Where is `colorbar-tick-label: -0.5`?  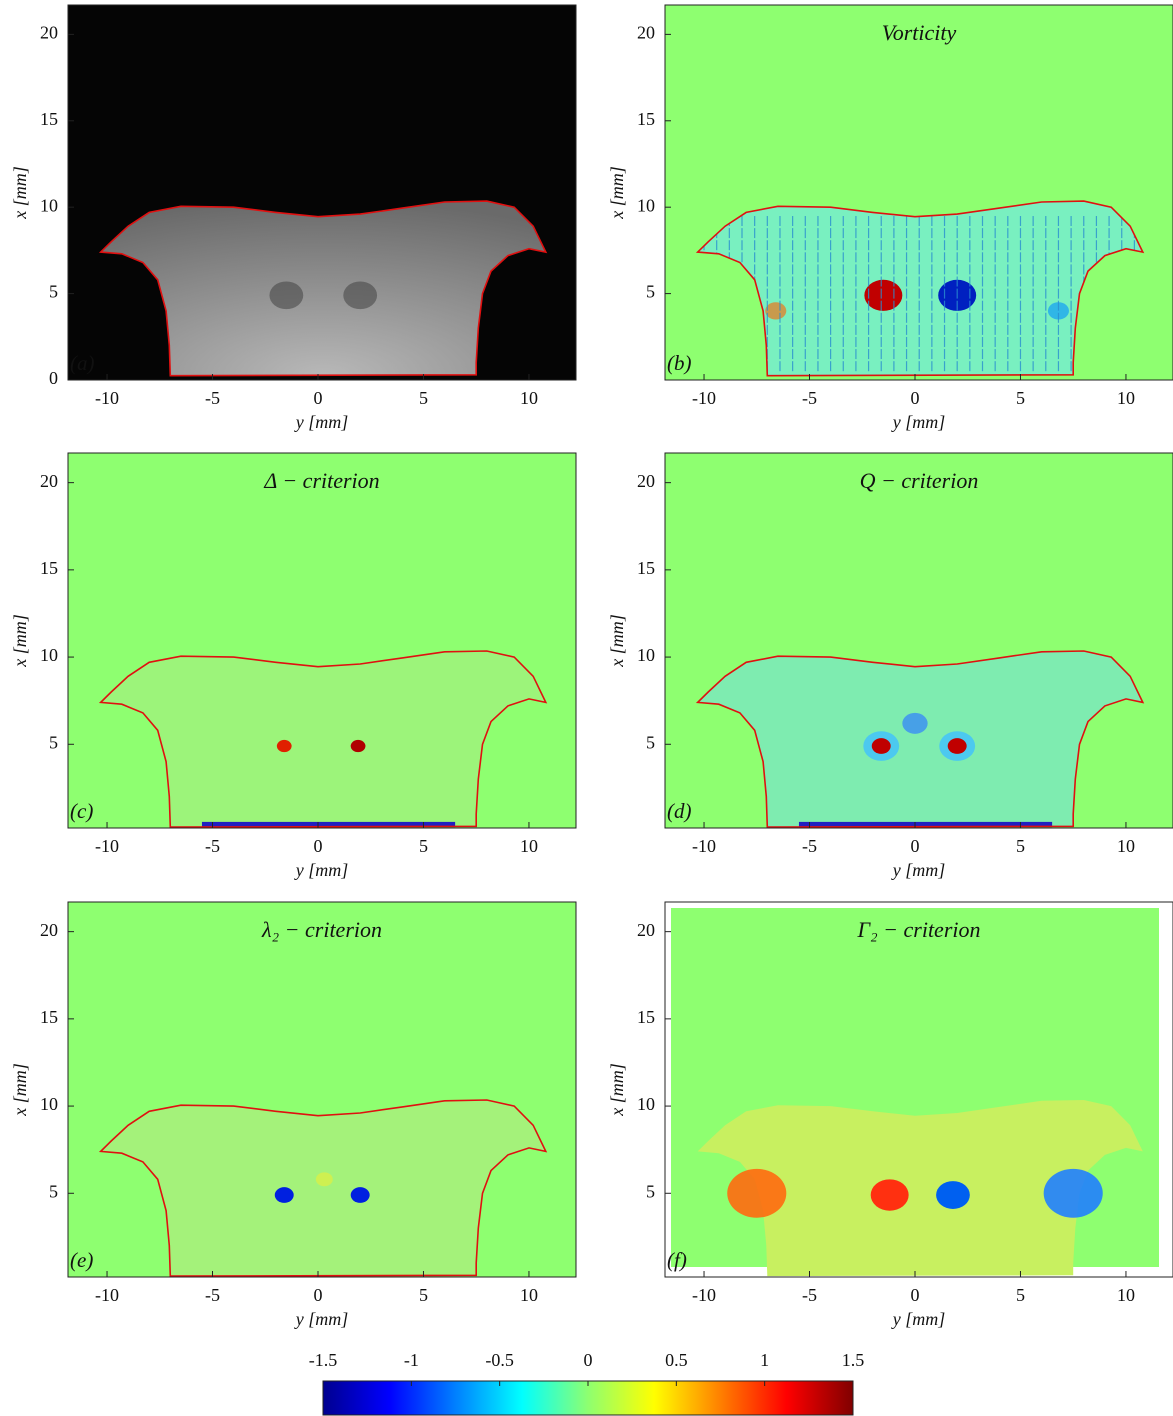
colorbar-tick-label: -0.5 is located at coordinates (499, 1360).